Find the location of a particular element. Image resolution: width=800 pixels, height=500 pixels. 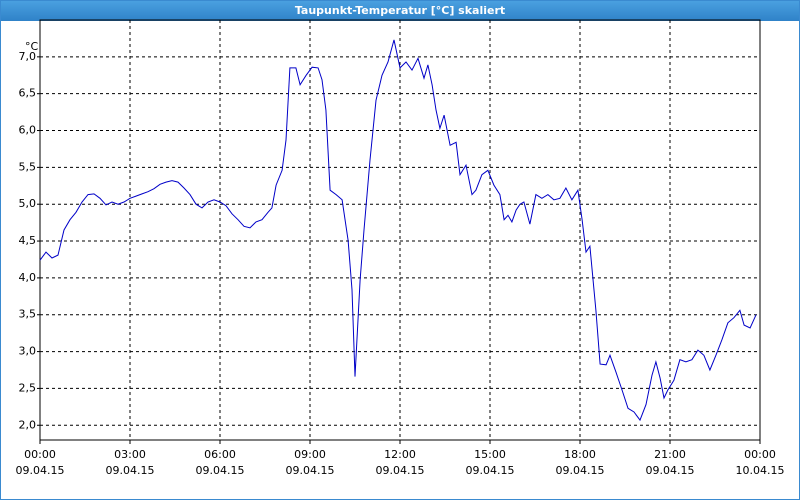

x-tick-label: 12:00 is located at coordinates (400, 454).